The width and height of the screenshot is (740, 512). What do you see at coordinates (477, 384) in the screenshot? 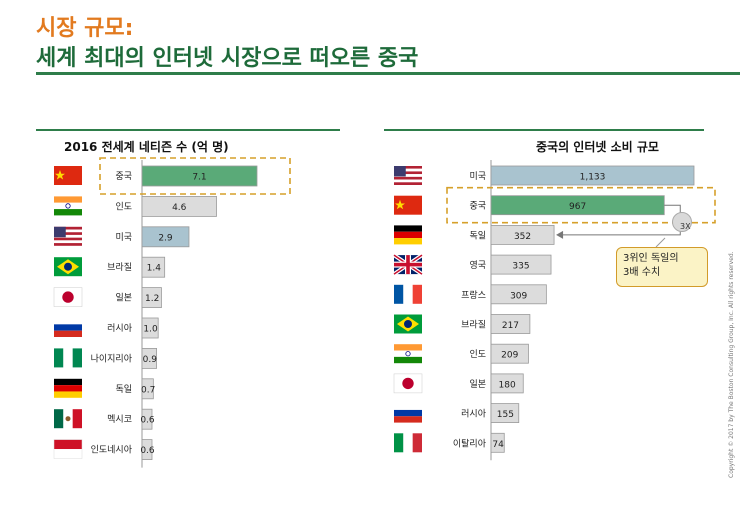
I see `chart2-category-label: 일본` at bounding box center [477, 384].